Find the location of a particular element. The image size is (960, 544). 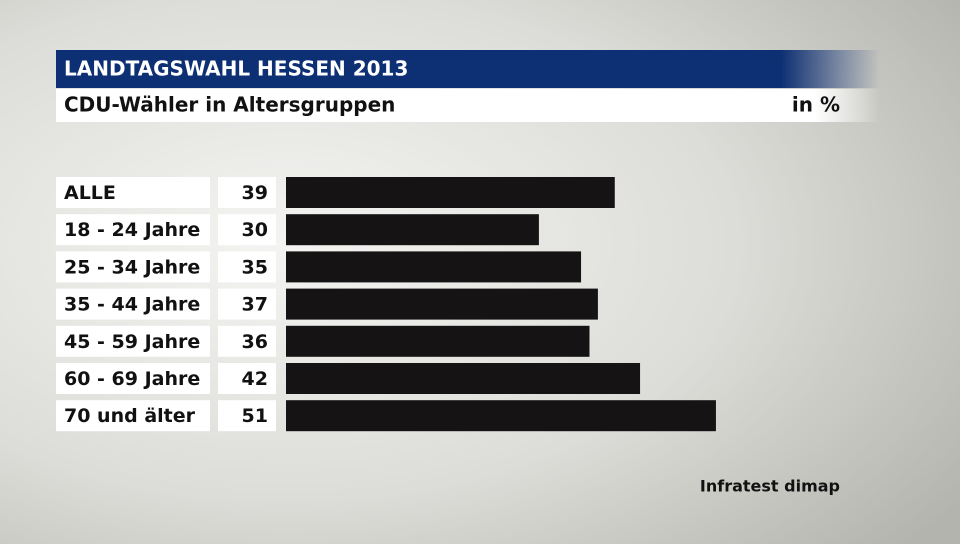

subtitle-bar is located at coordinates (468, 105).